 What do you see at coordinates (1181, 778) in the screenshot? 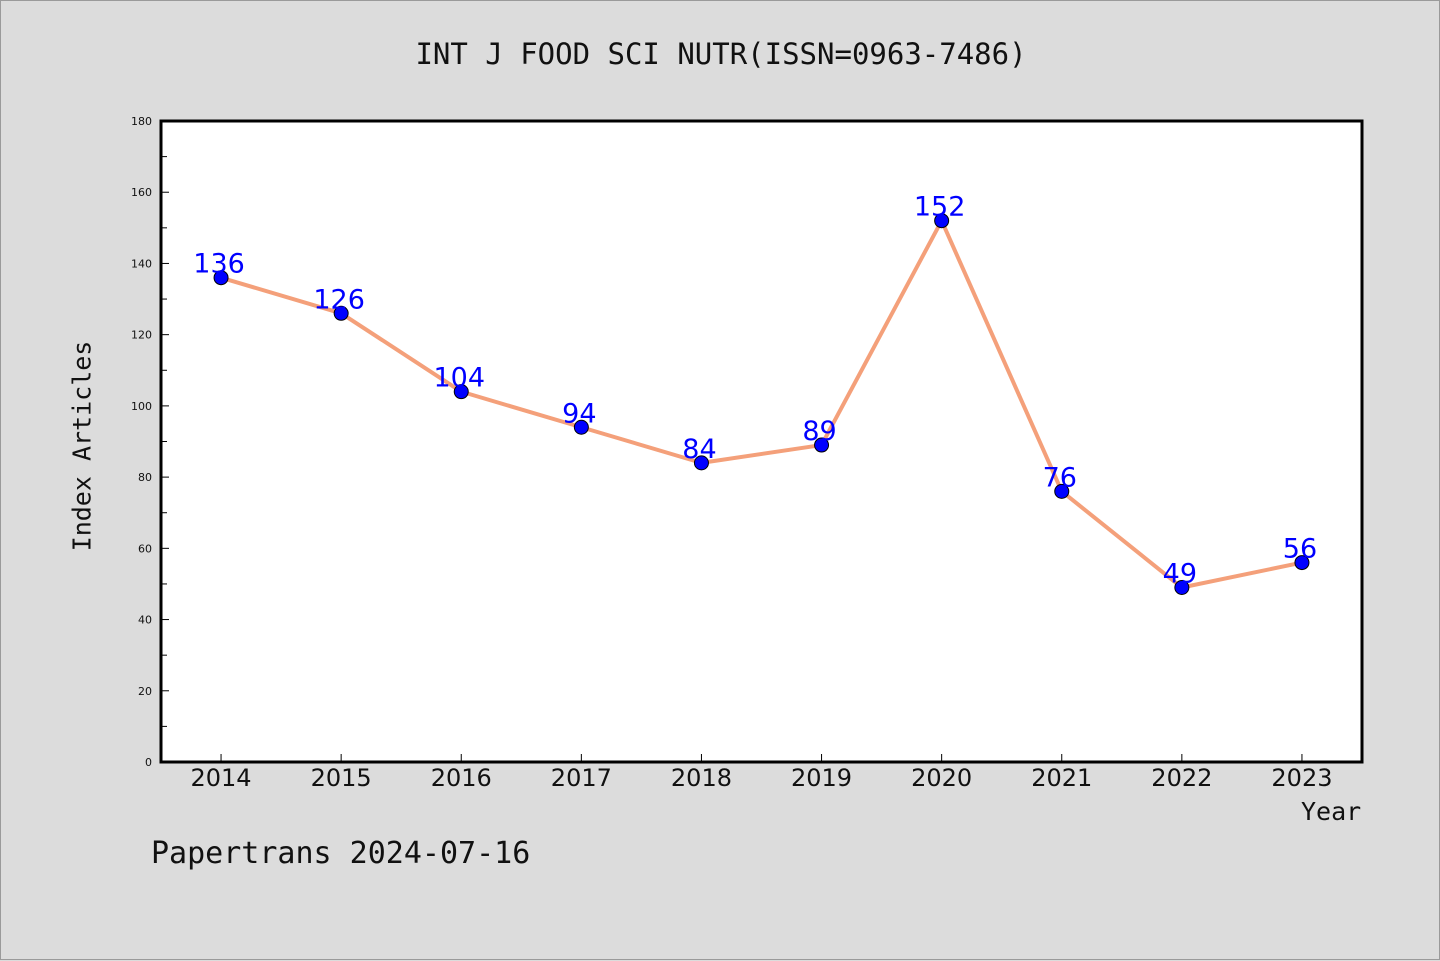
I see `x-tick-label: 2022` at bounding box center [1181, 778].